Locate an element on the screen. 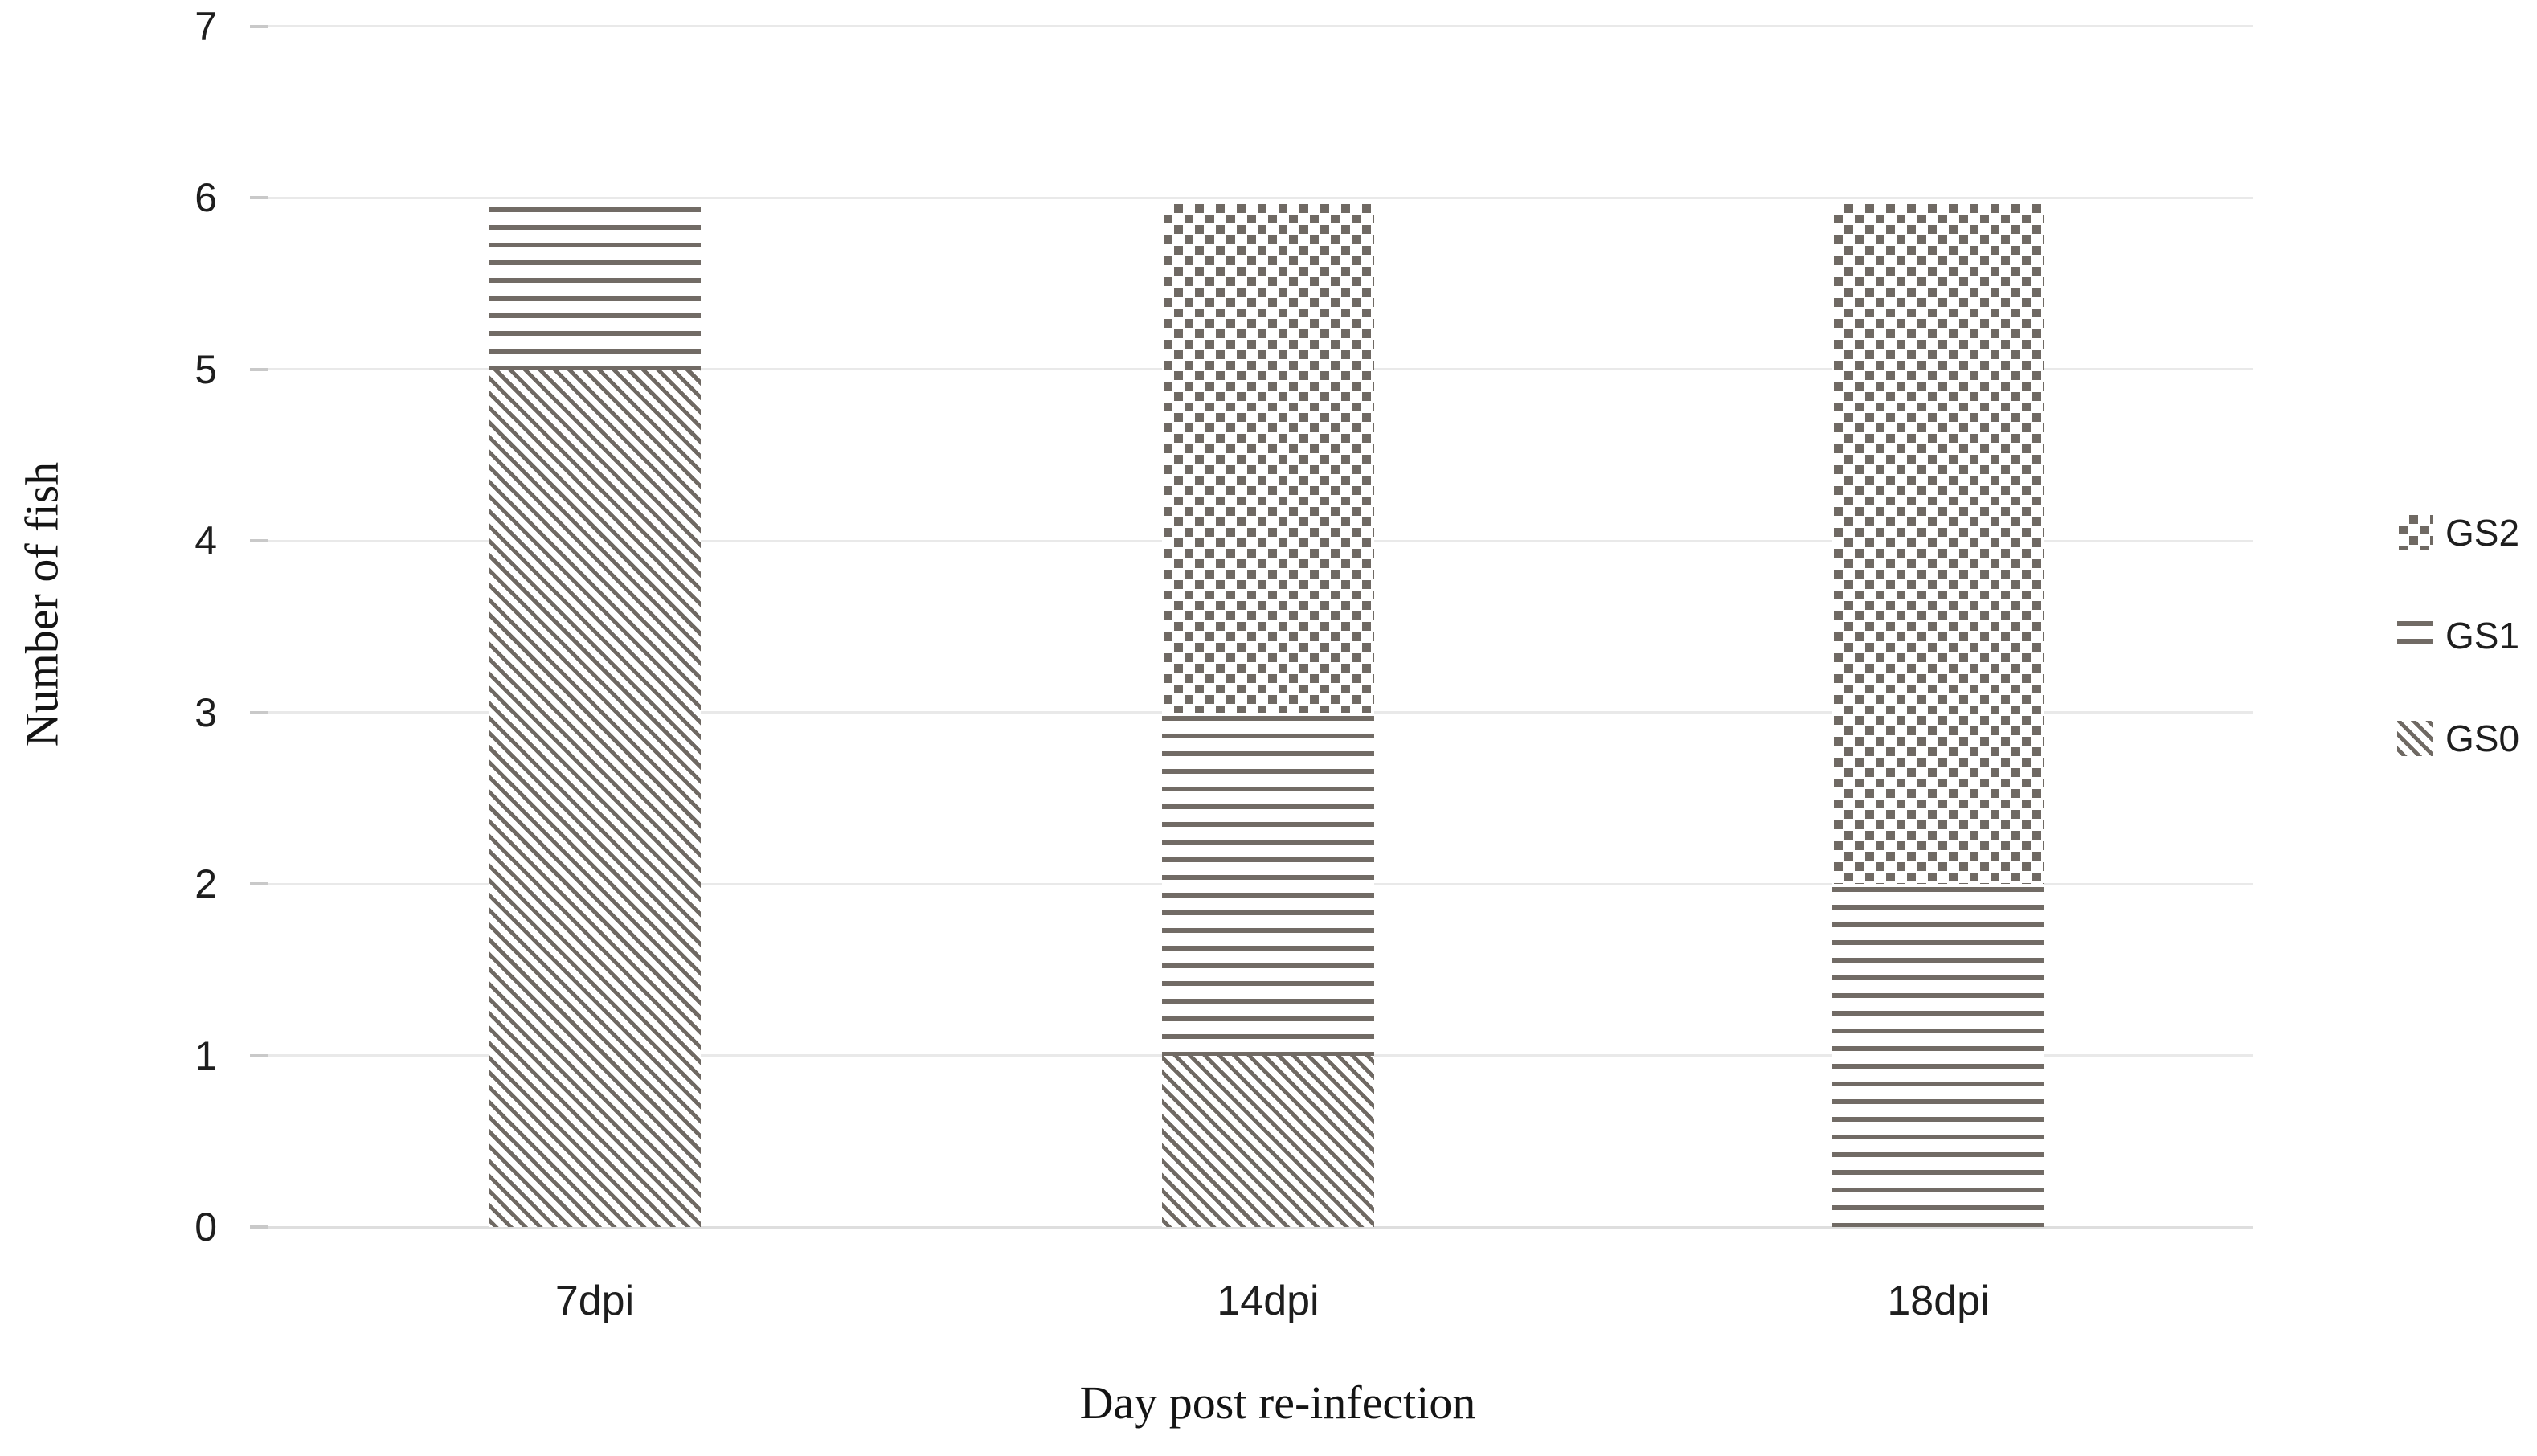 The image size is (2537, 1456). bar-segment-gs0-7dpi is located at coordinates (595, 798).